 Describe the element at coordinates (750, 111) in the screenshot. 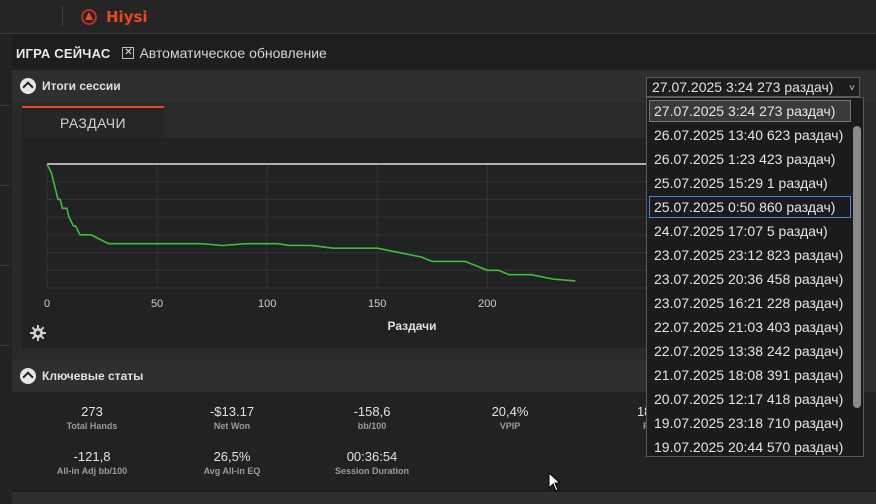

I see `session-option: 27.07.2025 3:24 273 раздач)` at that location.